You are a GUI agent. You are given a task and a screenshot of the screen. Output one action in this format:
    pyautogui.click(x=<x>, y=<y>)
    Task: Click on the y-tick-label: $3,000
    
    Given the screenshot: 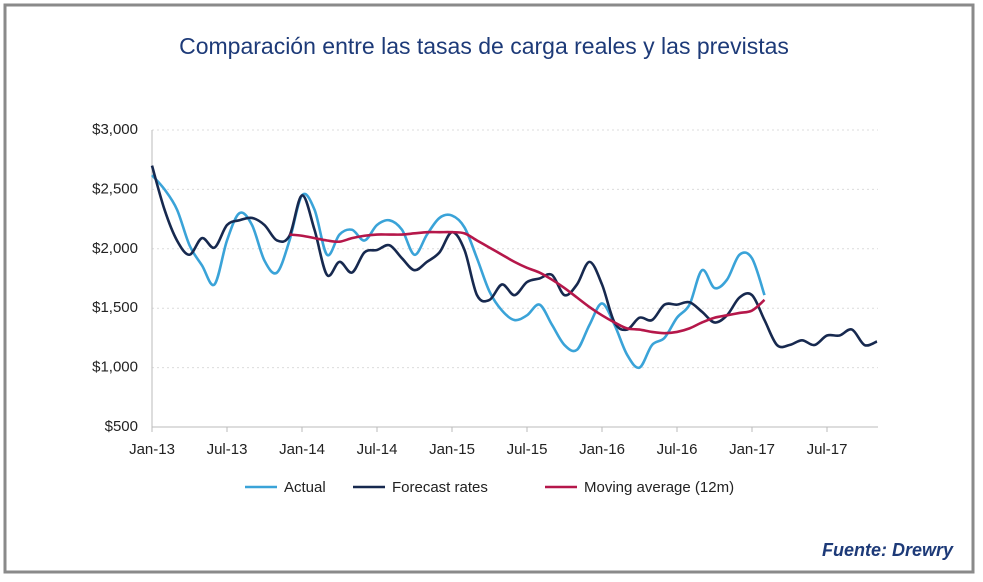 What is the action you would take?
    pyautogui.click(x=115, y=129)
    